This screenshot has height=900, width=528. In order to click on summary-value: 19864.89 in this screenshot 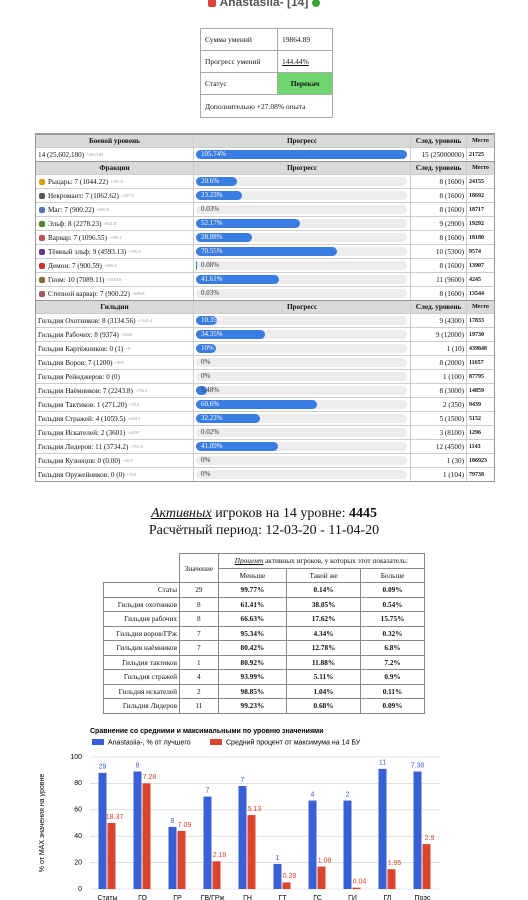, I will do `click(296, 39)`.